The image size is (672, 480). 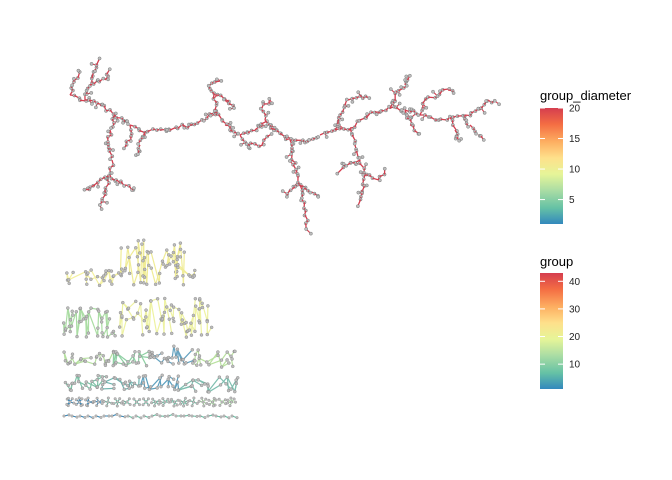 I want to click on legend-colorbar-group, so click(x=551, y=331).